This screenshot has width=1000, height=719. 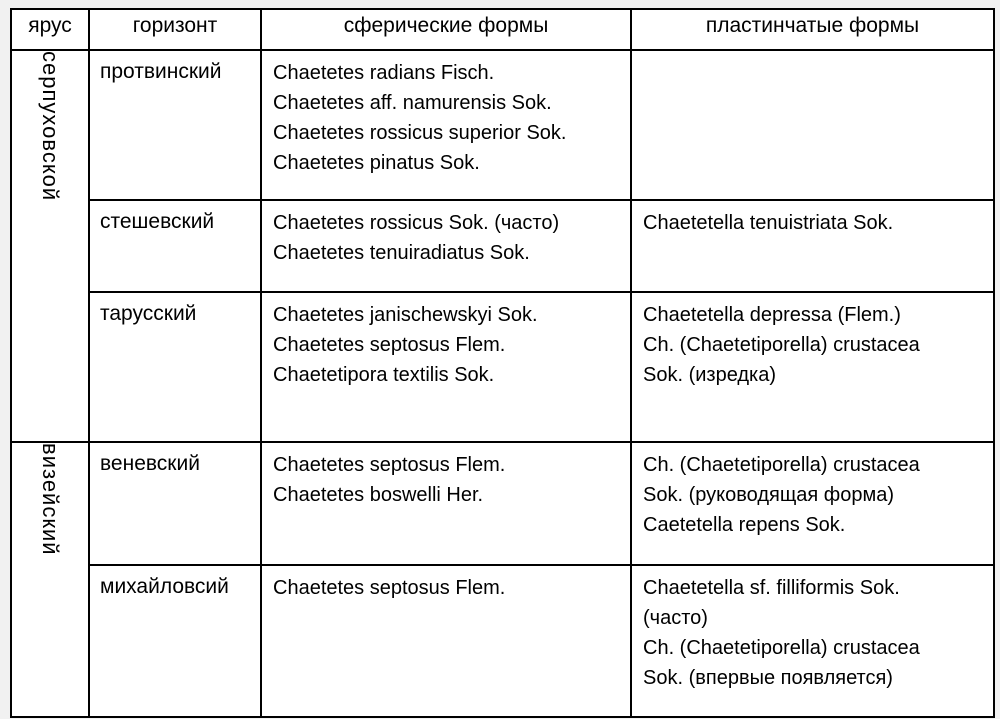 I want to click on lamellar-forms-steshevsky: Chaetetella tenuistriata Sok., so click(x=812, y=246).